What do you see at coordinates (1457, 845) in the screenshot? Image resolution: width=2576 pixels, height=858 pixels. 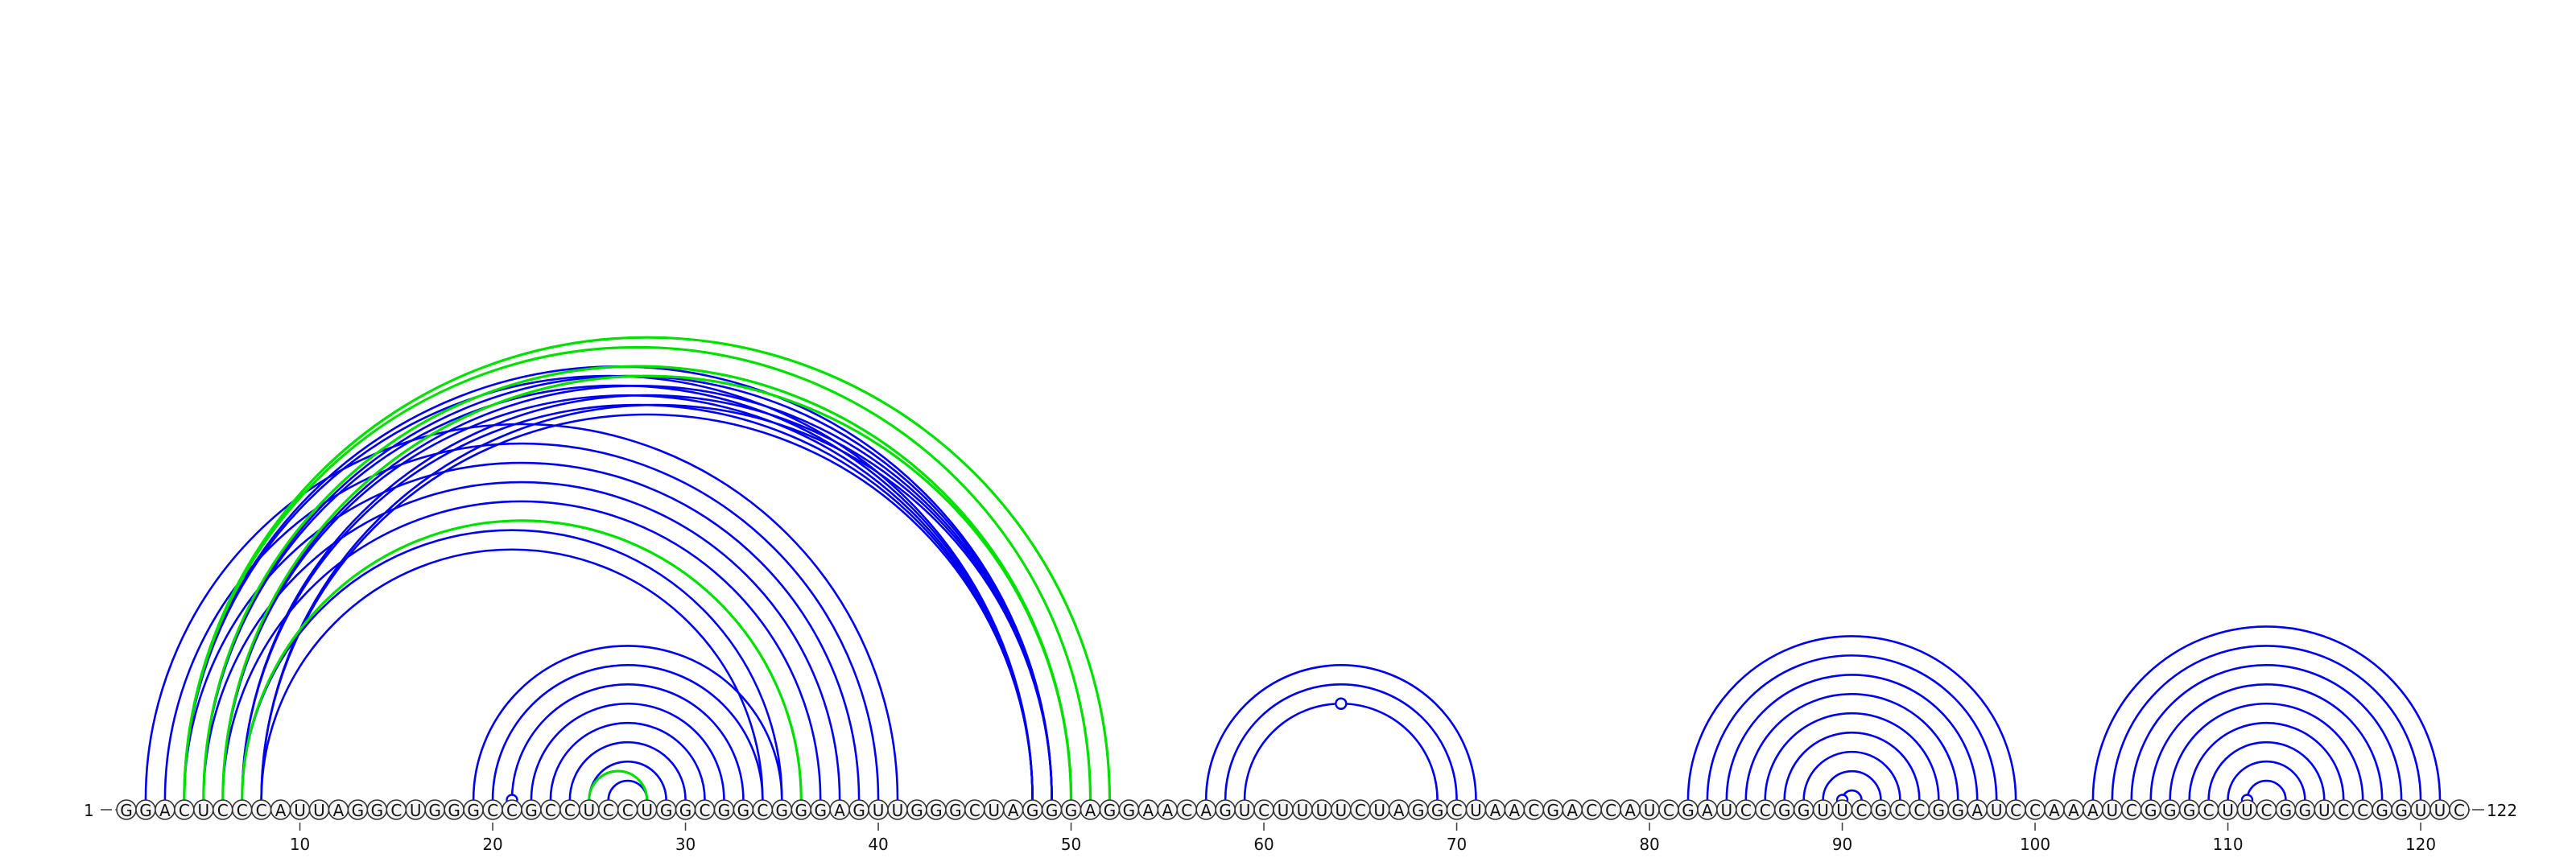 I see `tick-label: 70` at bounding box center [1457, 845].